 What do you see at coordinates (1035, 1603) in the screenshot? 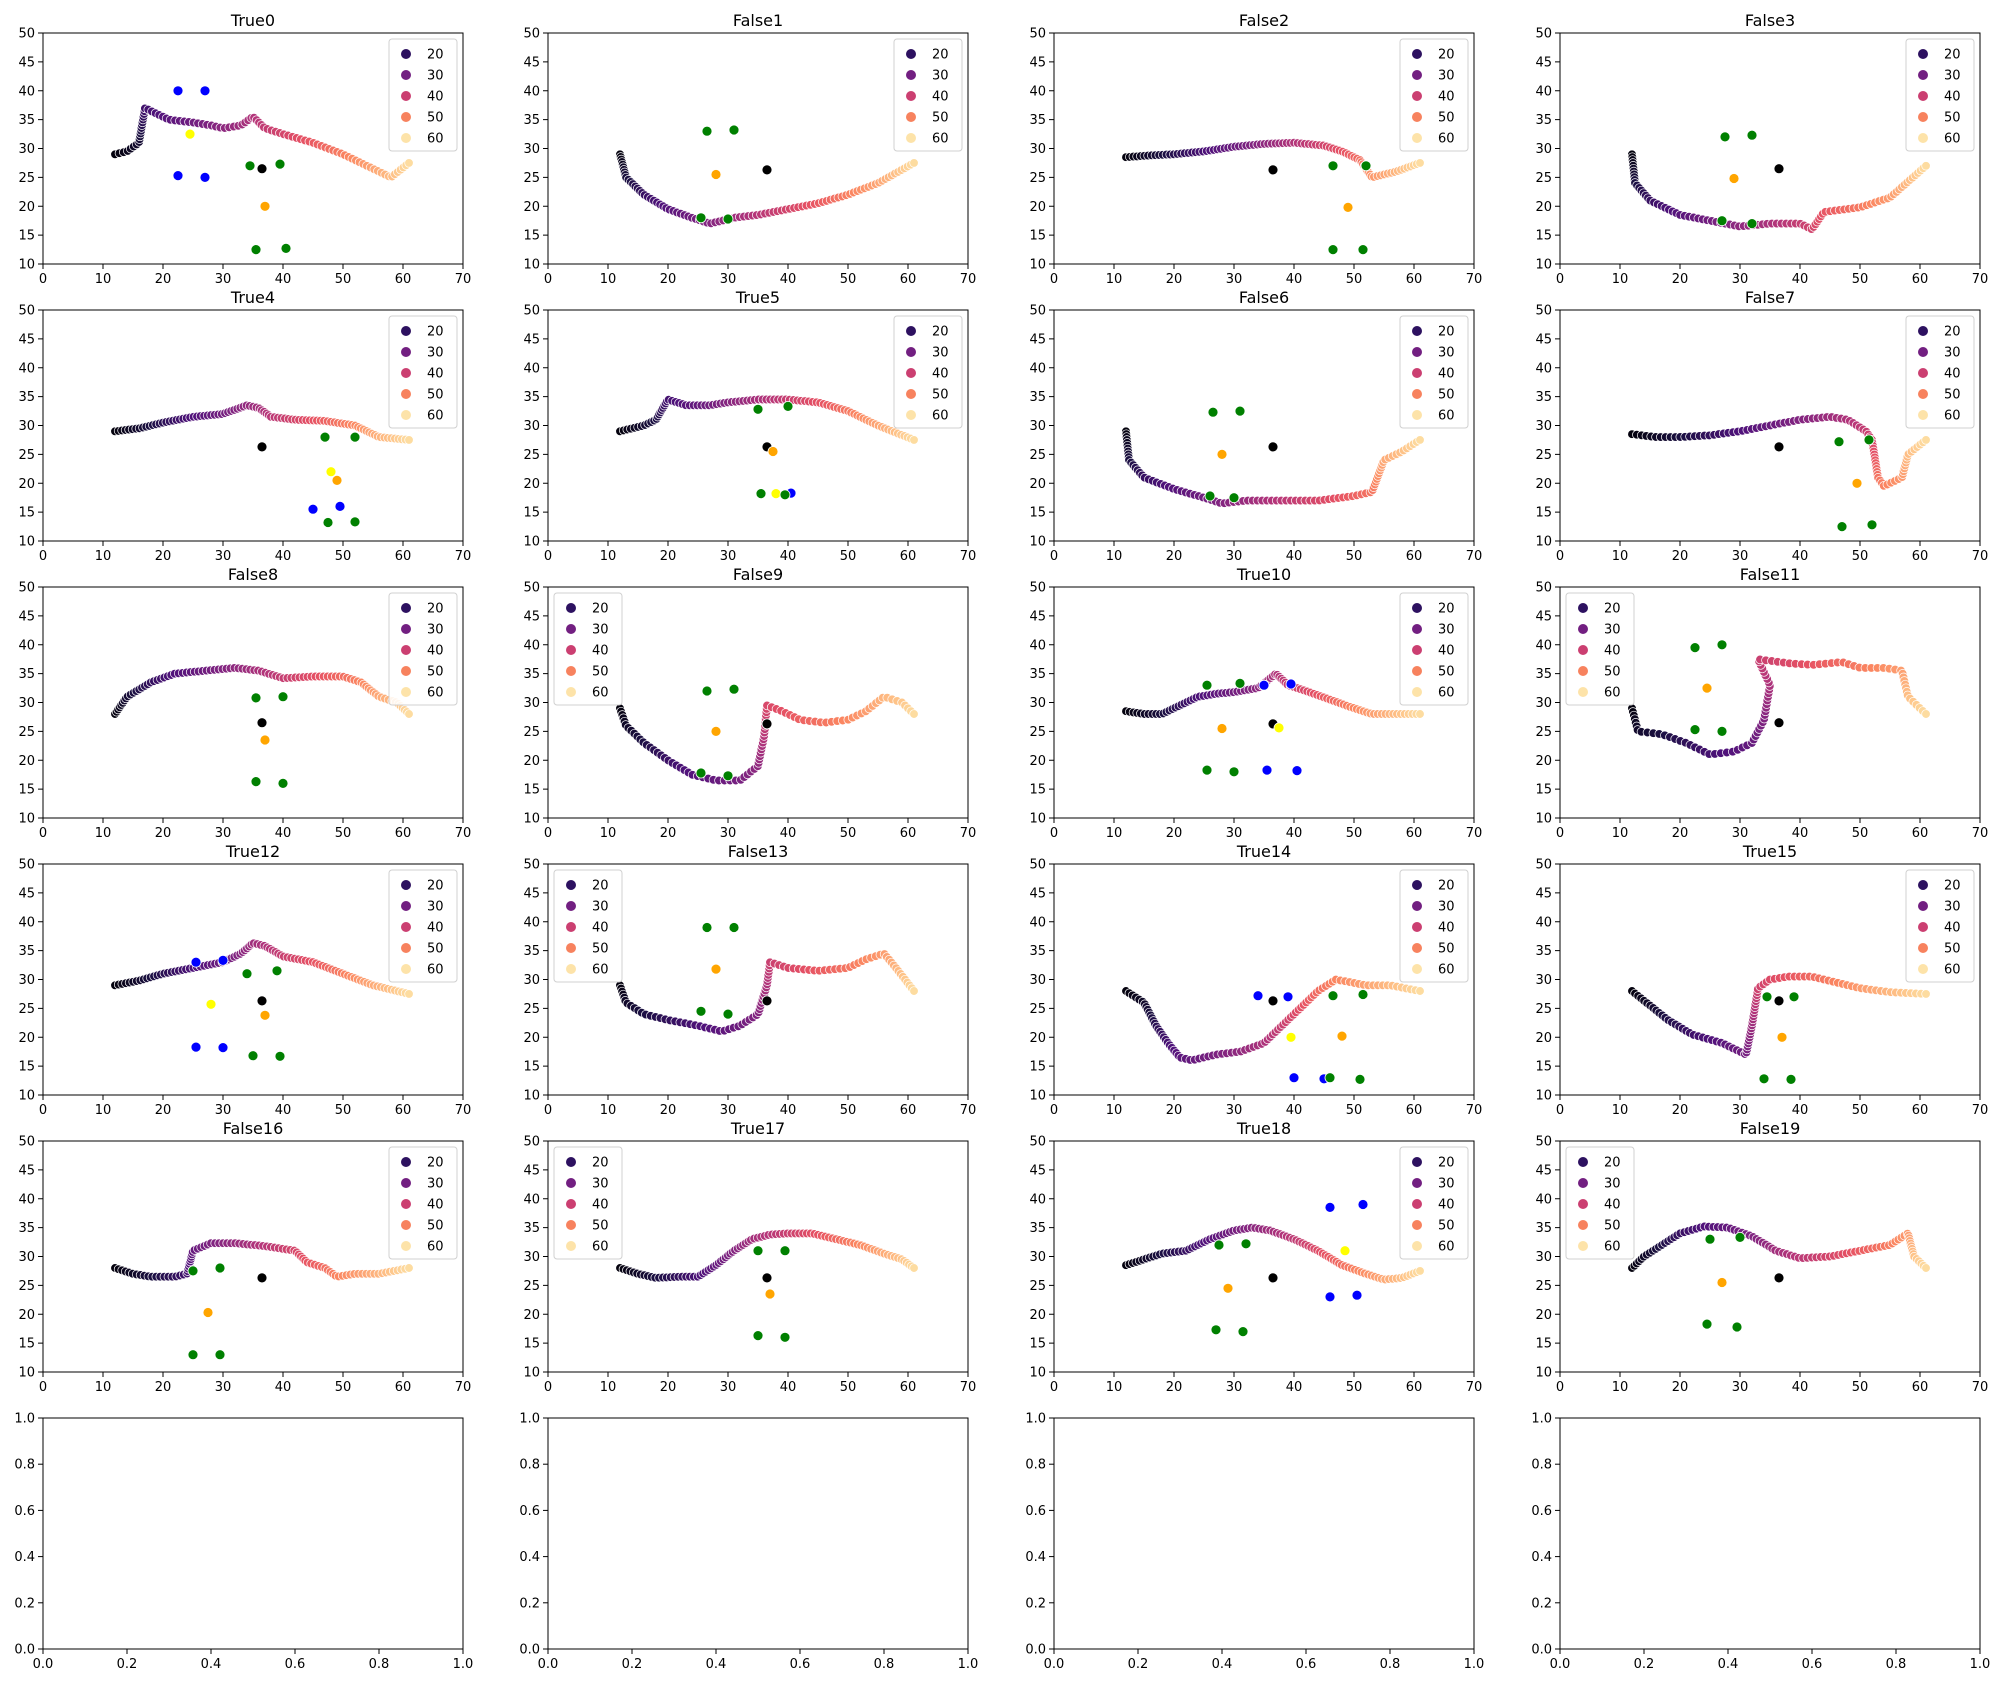
I see `y-tick-label: 0.2` at bounding box center [1035, 1603].